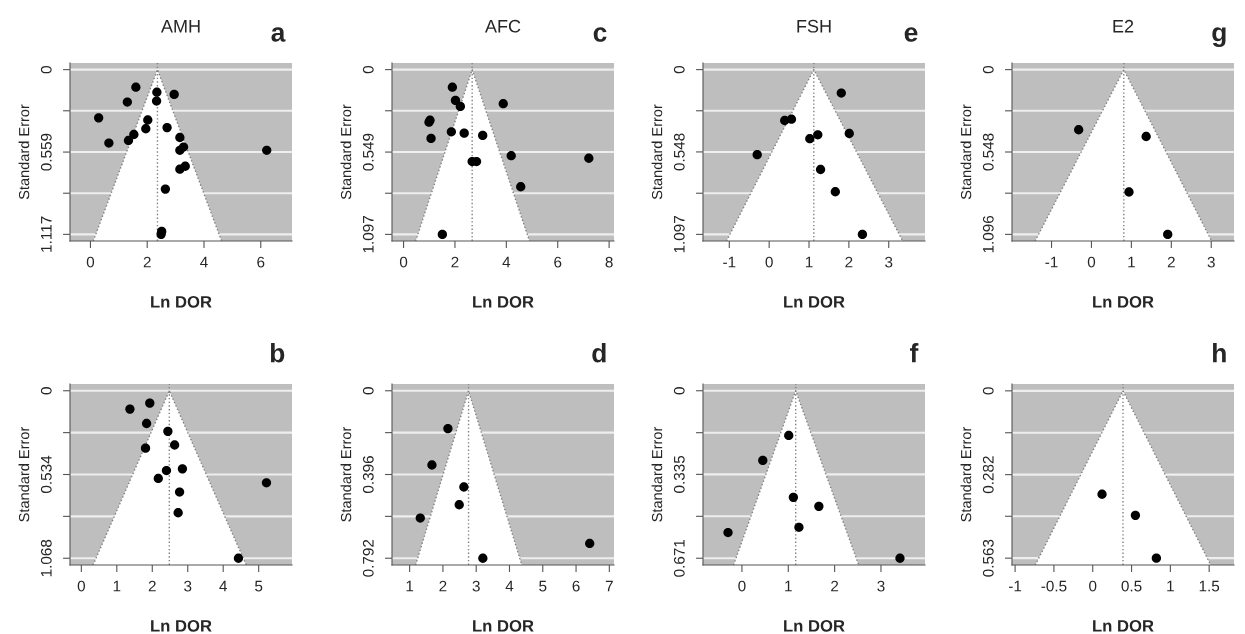 The height and width of the screenshot is (634, 1245). I want to click on chart-title: FSH, so click(814, 26).